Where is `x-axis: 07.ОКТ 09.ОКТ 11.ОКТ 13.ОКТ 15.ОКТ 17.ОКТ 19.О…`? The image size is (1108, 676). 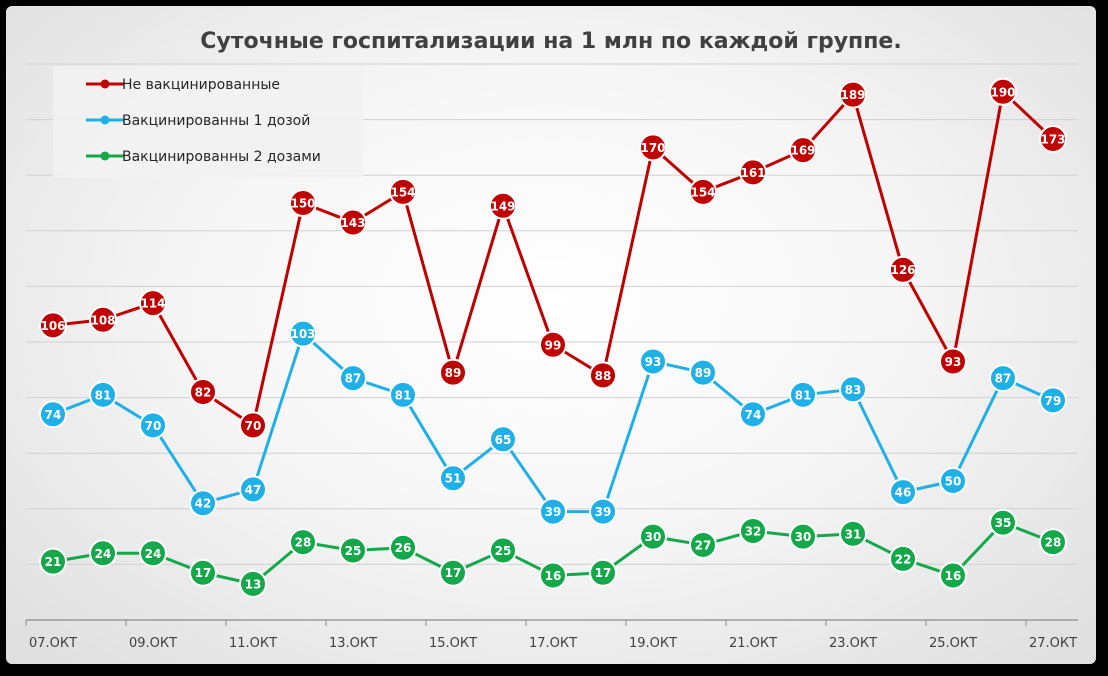 x-axis: 07.ОКТ 09.ОКТ 11.ОКТ 13.ОКТ 15.ОКТ 17.ОКТ 19.О… is located at coordinates (551, 635).